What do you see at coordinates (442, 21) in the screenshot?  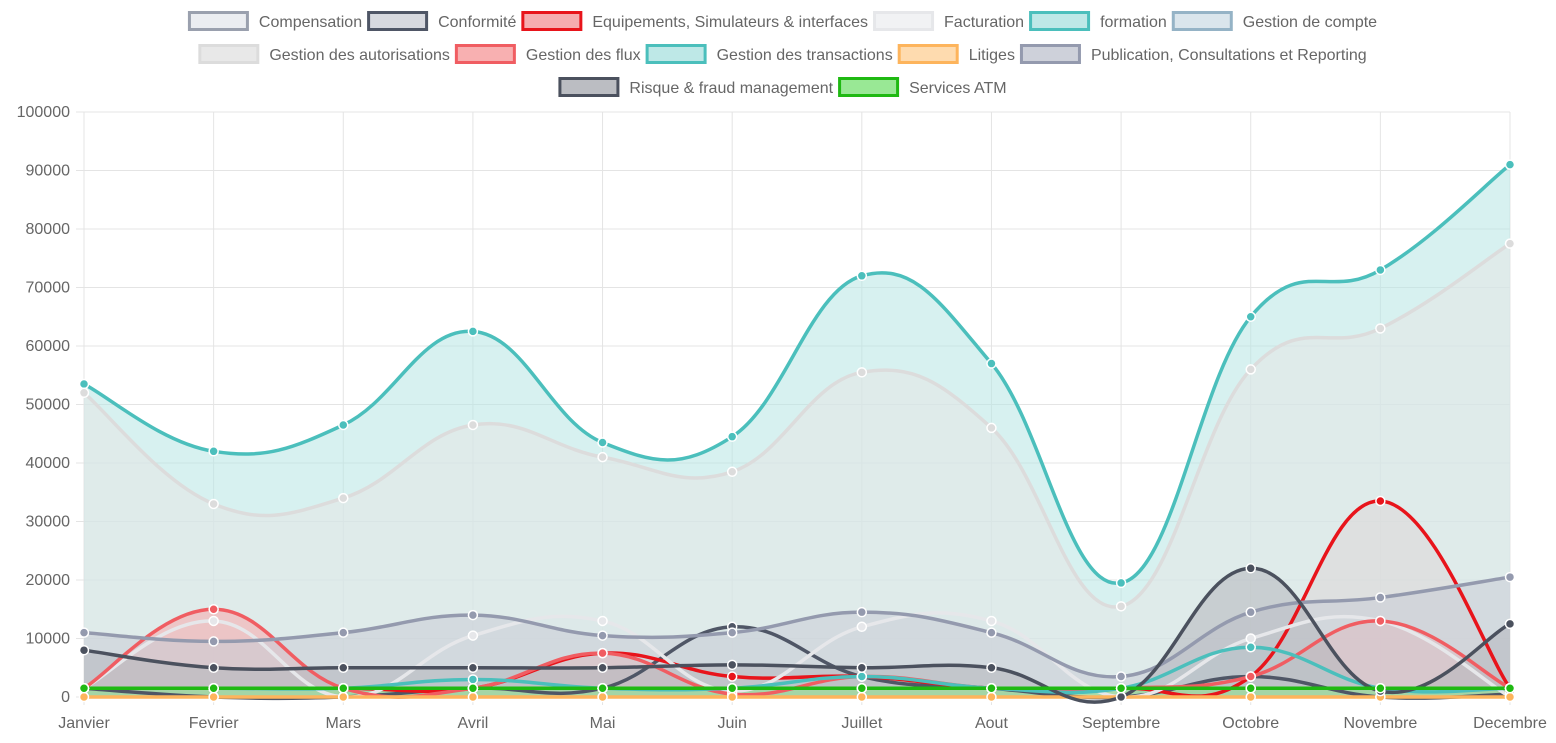 I see `legend-item-conformite: Conformité` at bounding box center [442, 21].